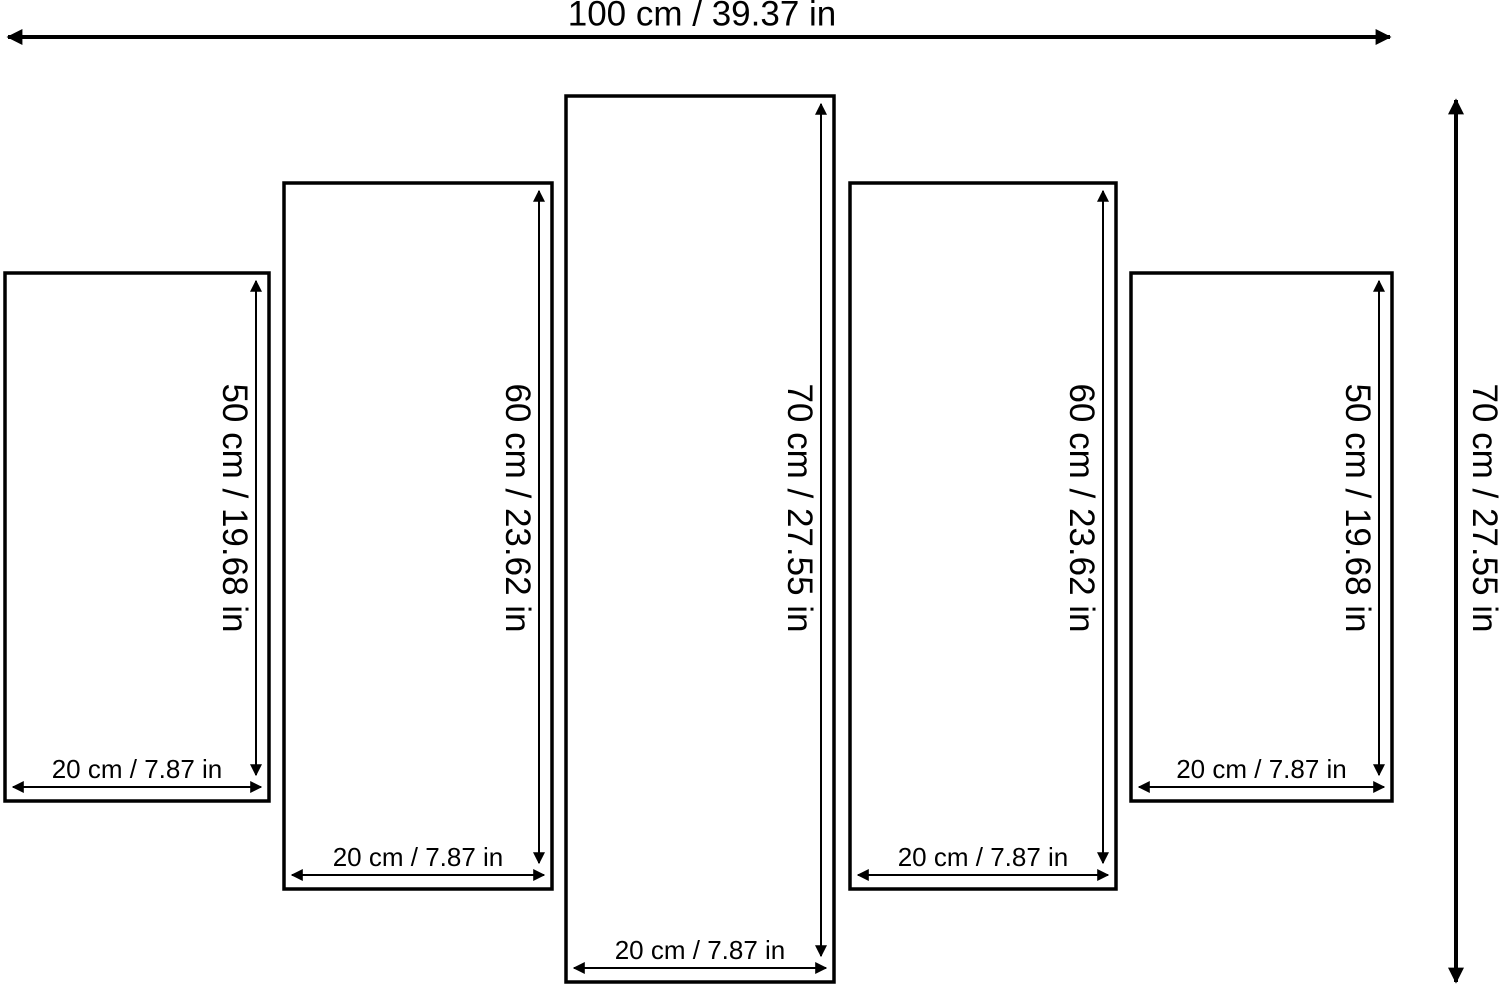 Image resolution: width=1500 pixels, height=988 pixels. I want to click on height-label: 70 cm / 27.55 in, so click(799, 507).